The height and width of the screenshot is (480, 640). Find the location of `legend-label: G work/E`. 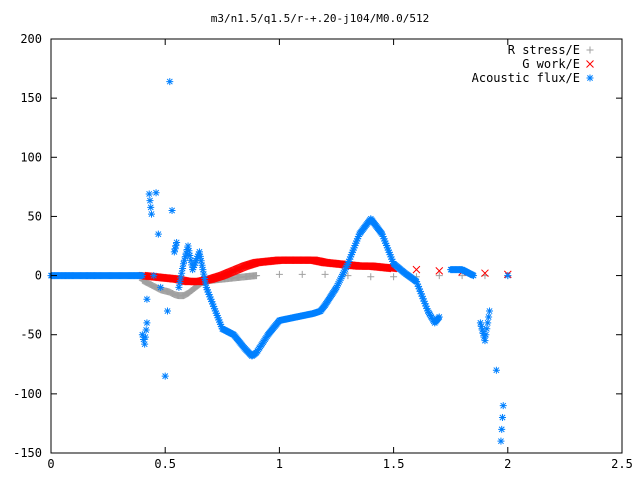

legend-label: G work/E is located at coordinates (551, 64).